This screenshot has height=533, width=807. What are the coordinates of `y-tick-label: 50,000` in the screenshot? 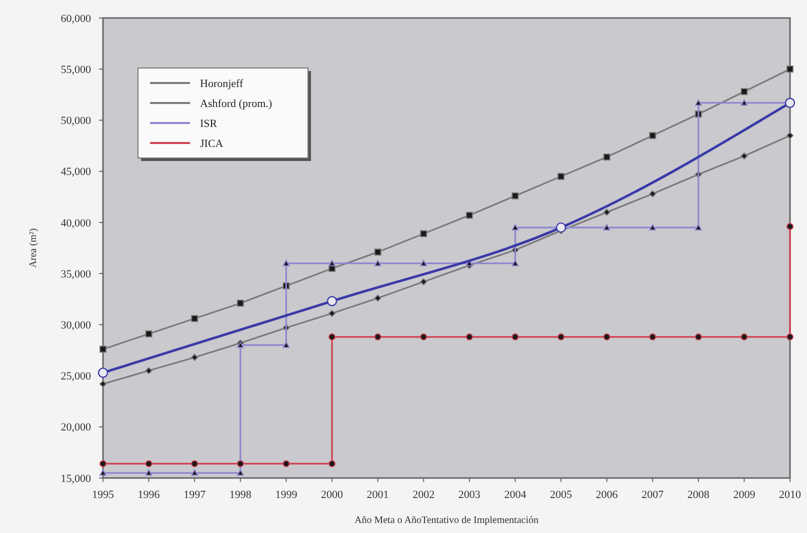 It's located at (76, 121).